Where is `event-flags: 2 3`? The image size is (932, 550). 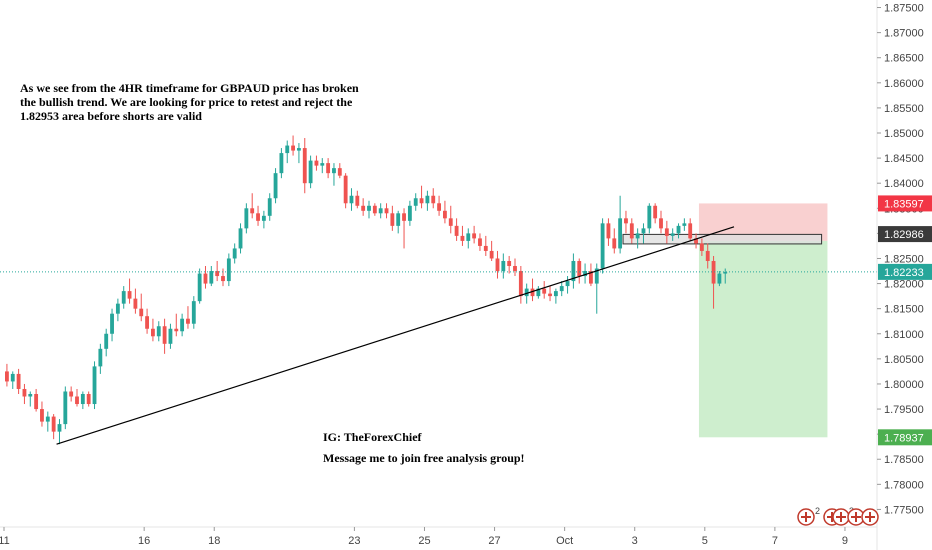 event-flags: 2 3 is located at coordinates (838, 516).